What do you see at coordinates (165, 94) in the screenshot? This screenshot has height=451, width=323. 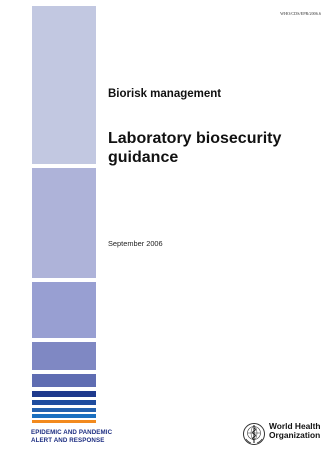 I see `document-subtitle: Biorisk management` at bounding box center [165, 94].